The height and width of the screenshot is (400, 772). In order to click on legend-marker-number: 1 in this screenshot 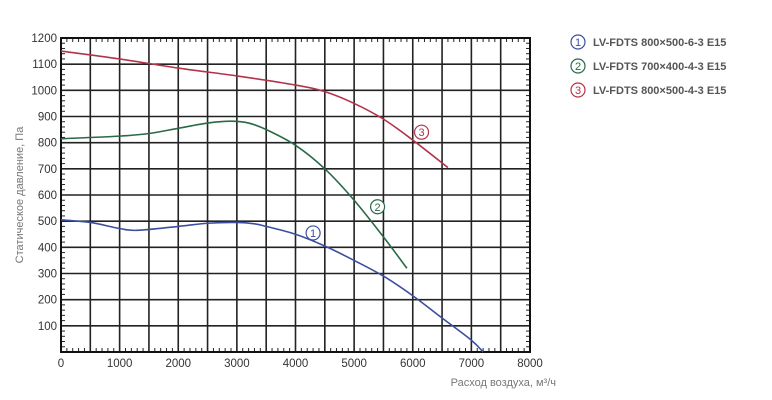, I will do `click(578, 43)`.